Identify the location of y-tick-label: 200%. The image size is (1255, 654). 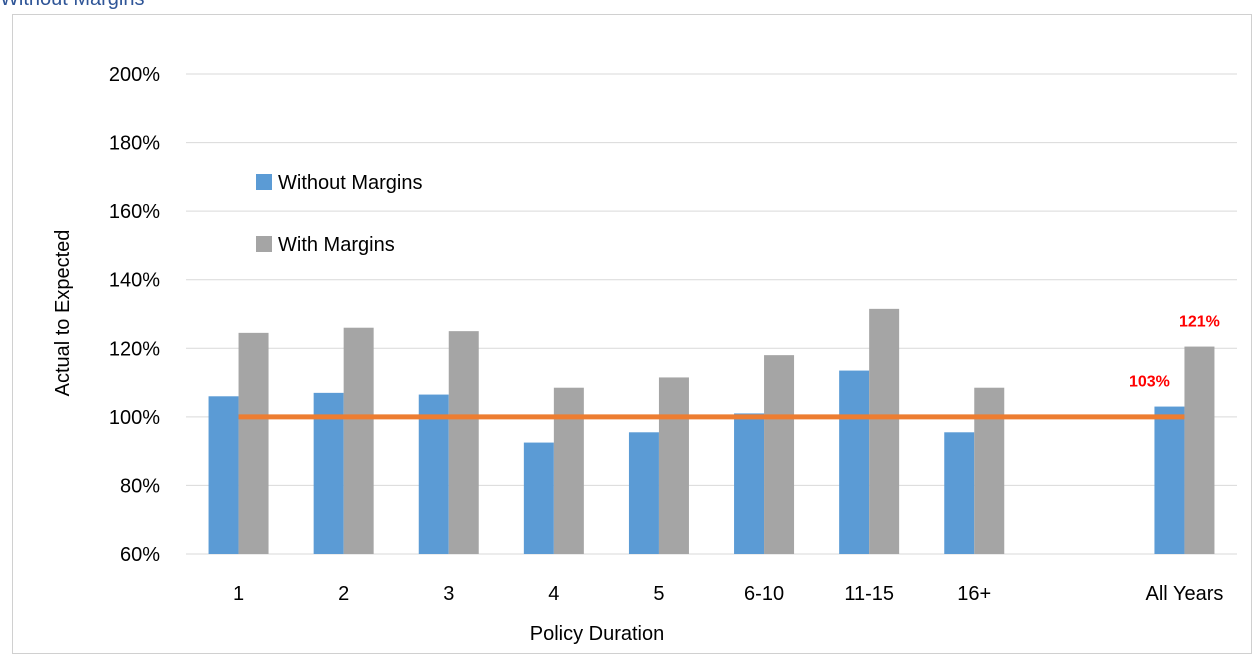
(134, 75).